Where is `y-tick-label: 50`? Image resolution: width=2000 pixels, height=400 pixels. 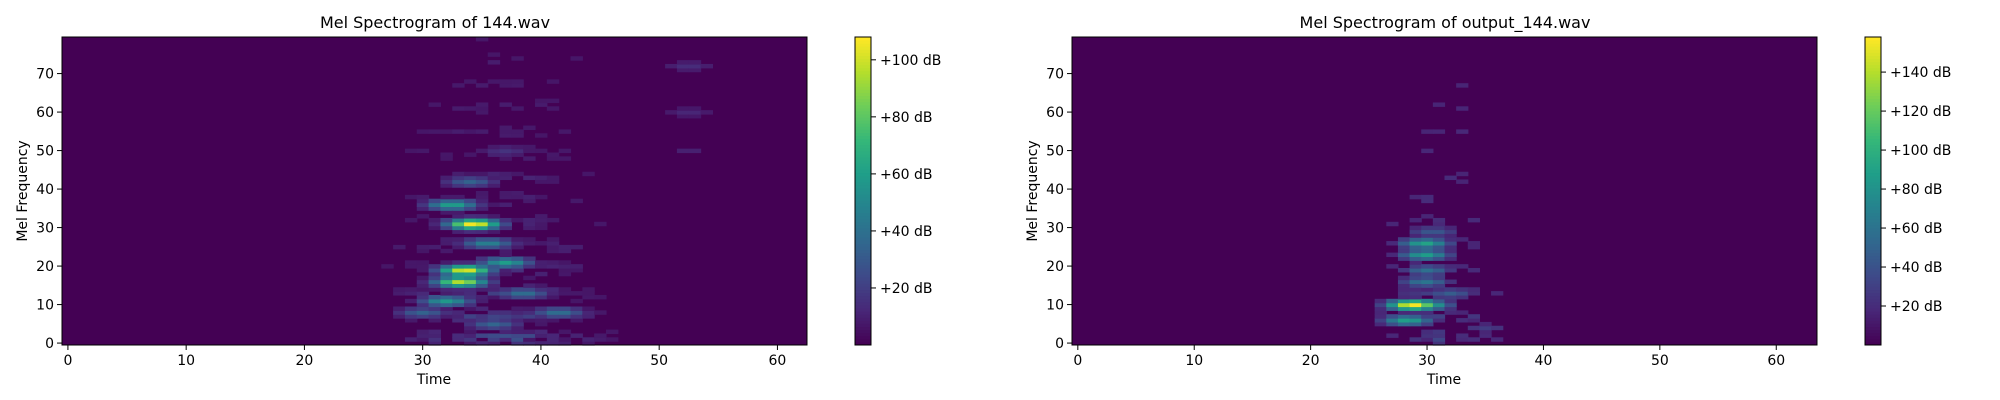 y-tick-label: 50 is located at coordinates (1055, 152).